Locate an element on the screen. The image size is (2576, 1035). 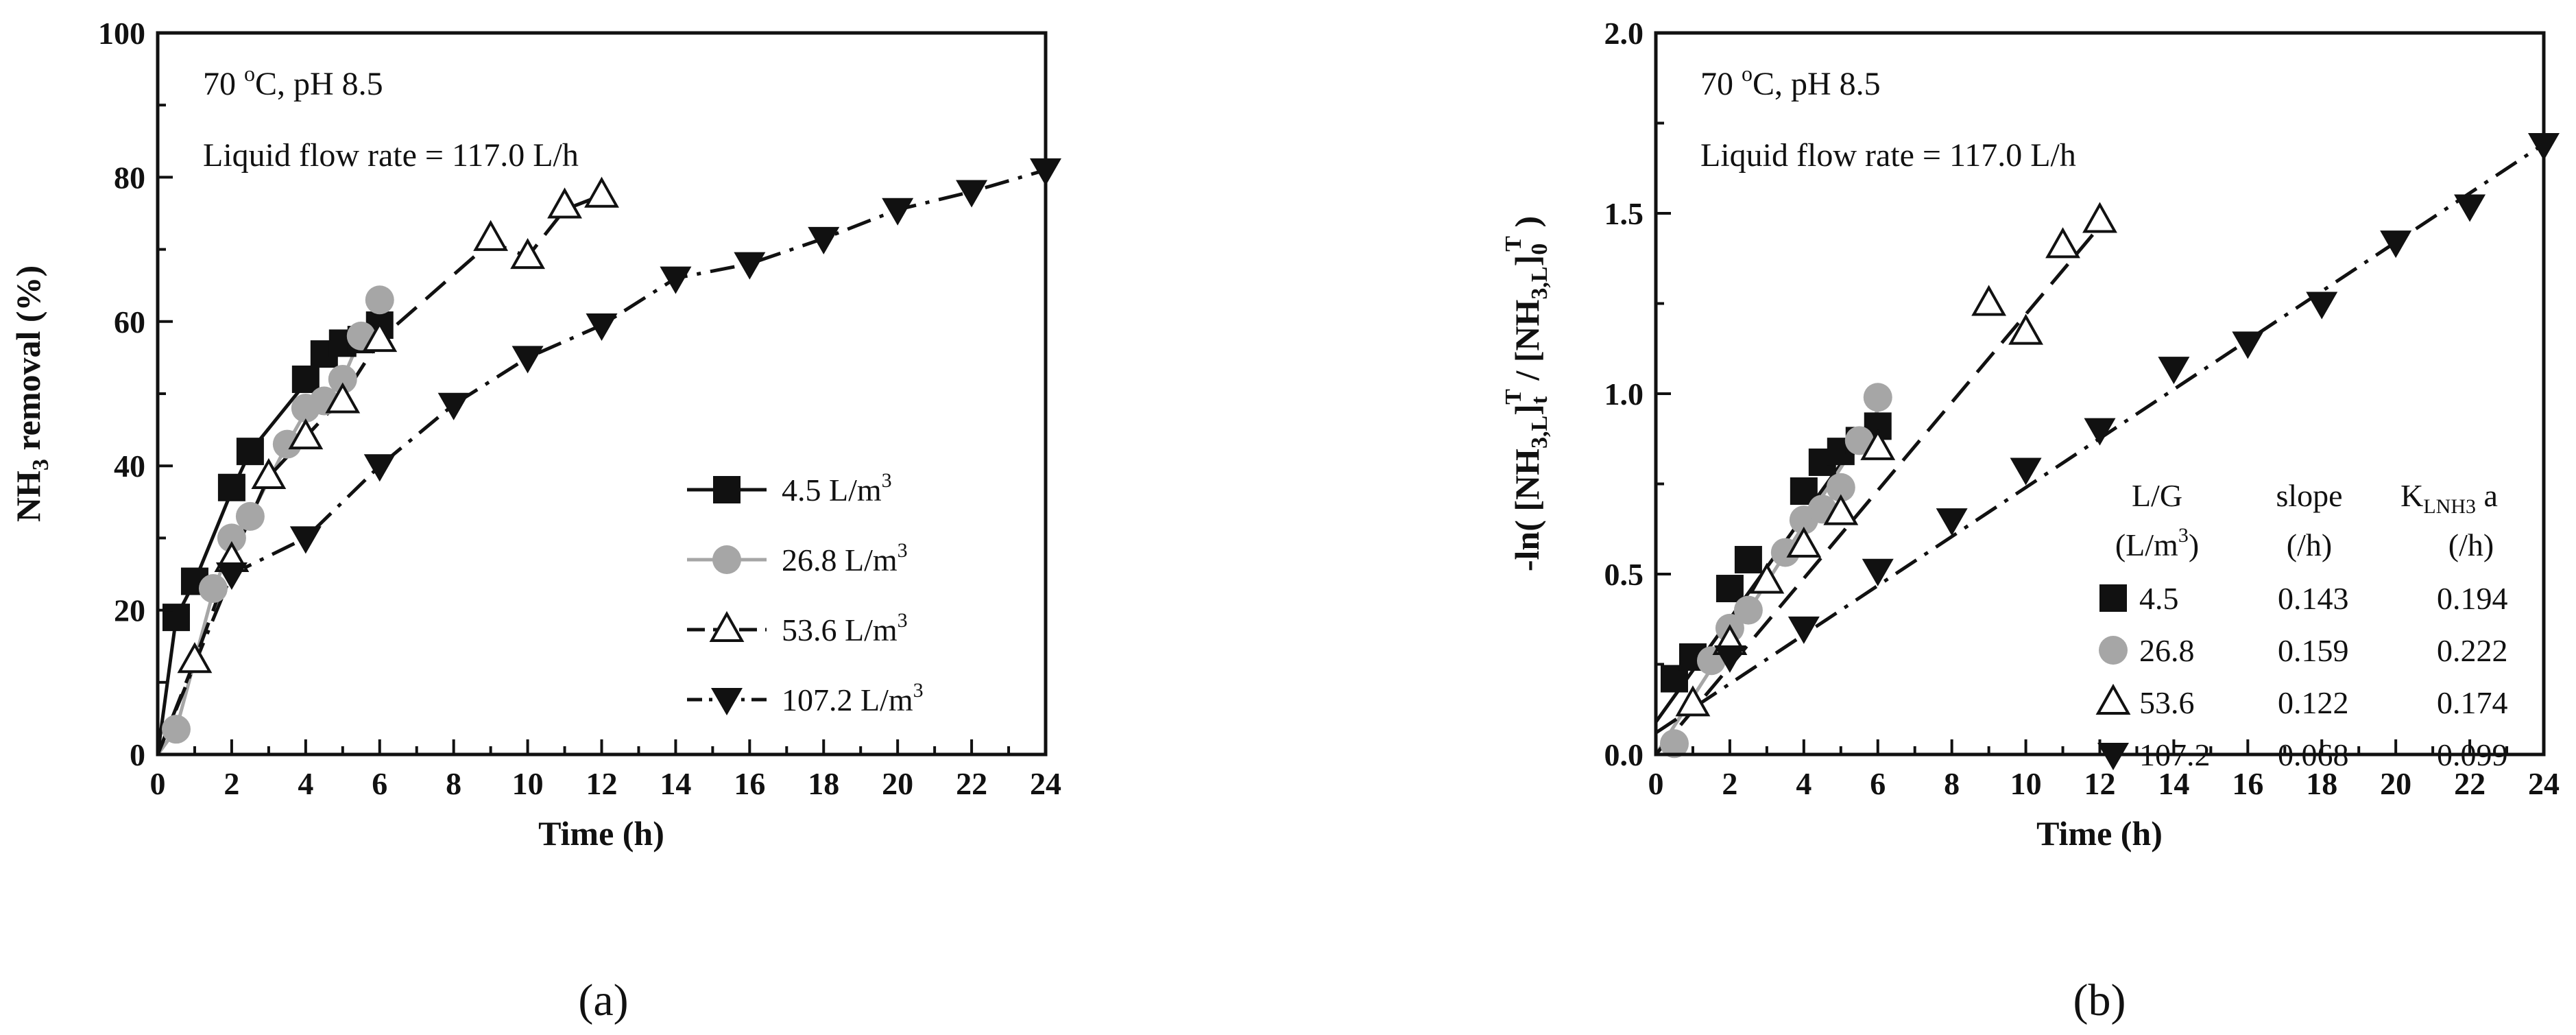
table-row-1-slope: 0.143 is located at coordinates (2314, 598).